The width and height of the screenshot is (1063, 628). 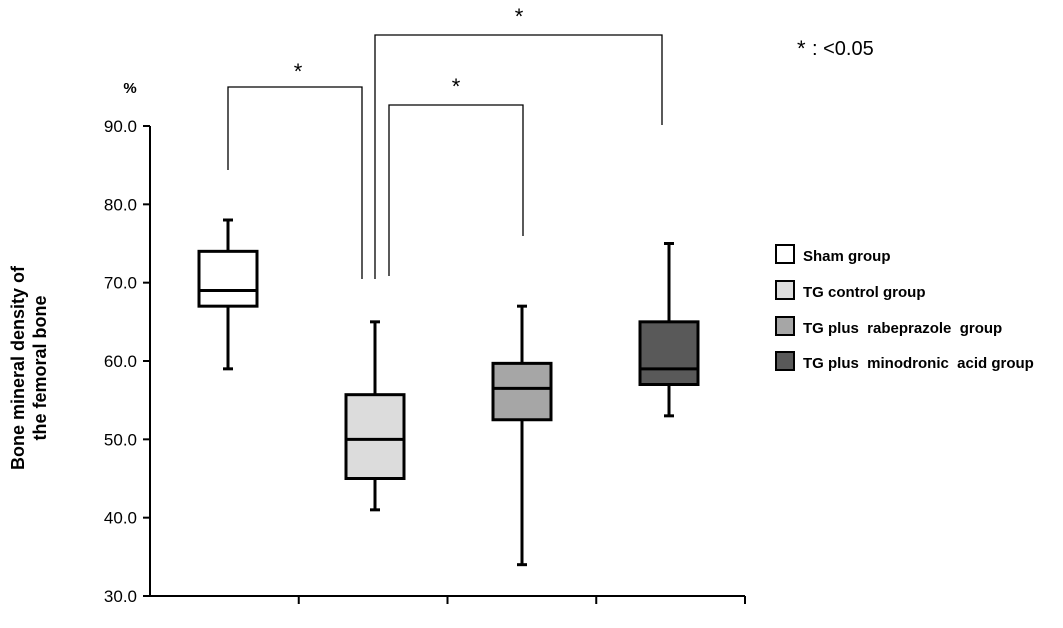 What do you see at coordinates (120, 518) in the screenshot?
I see `y-tick-label: 40.0` at bounding box center [120, 518].